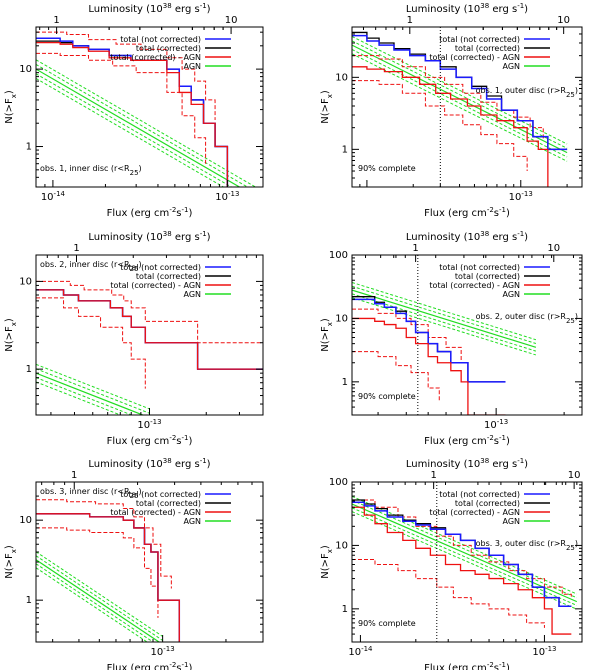 The image size is (600, 670). I want to click on panel-annotation: obs. 3, inner disc (r<R25), so click(91, 493).